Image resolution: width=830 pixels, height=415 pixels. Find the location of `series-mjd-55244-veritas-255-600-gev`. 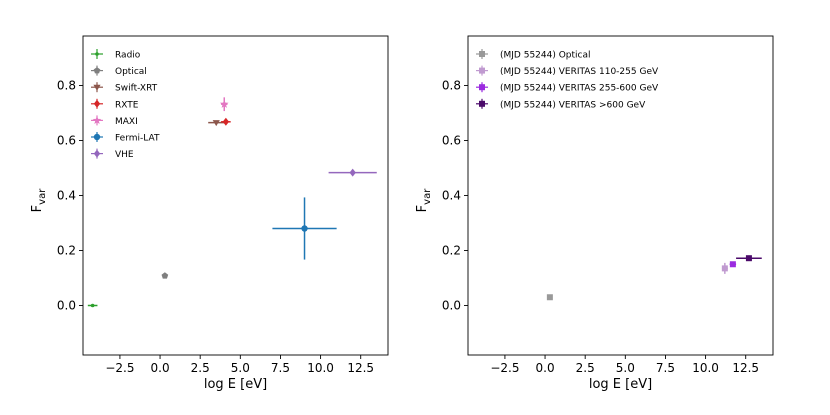

series-mjd-55244-veritas-255-600-gev is located at coordinates (733, 264).